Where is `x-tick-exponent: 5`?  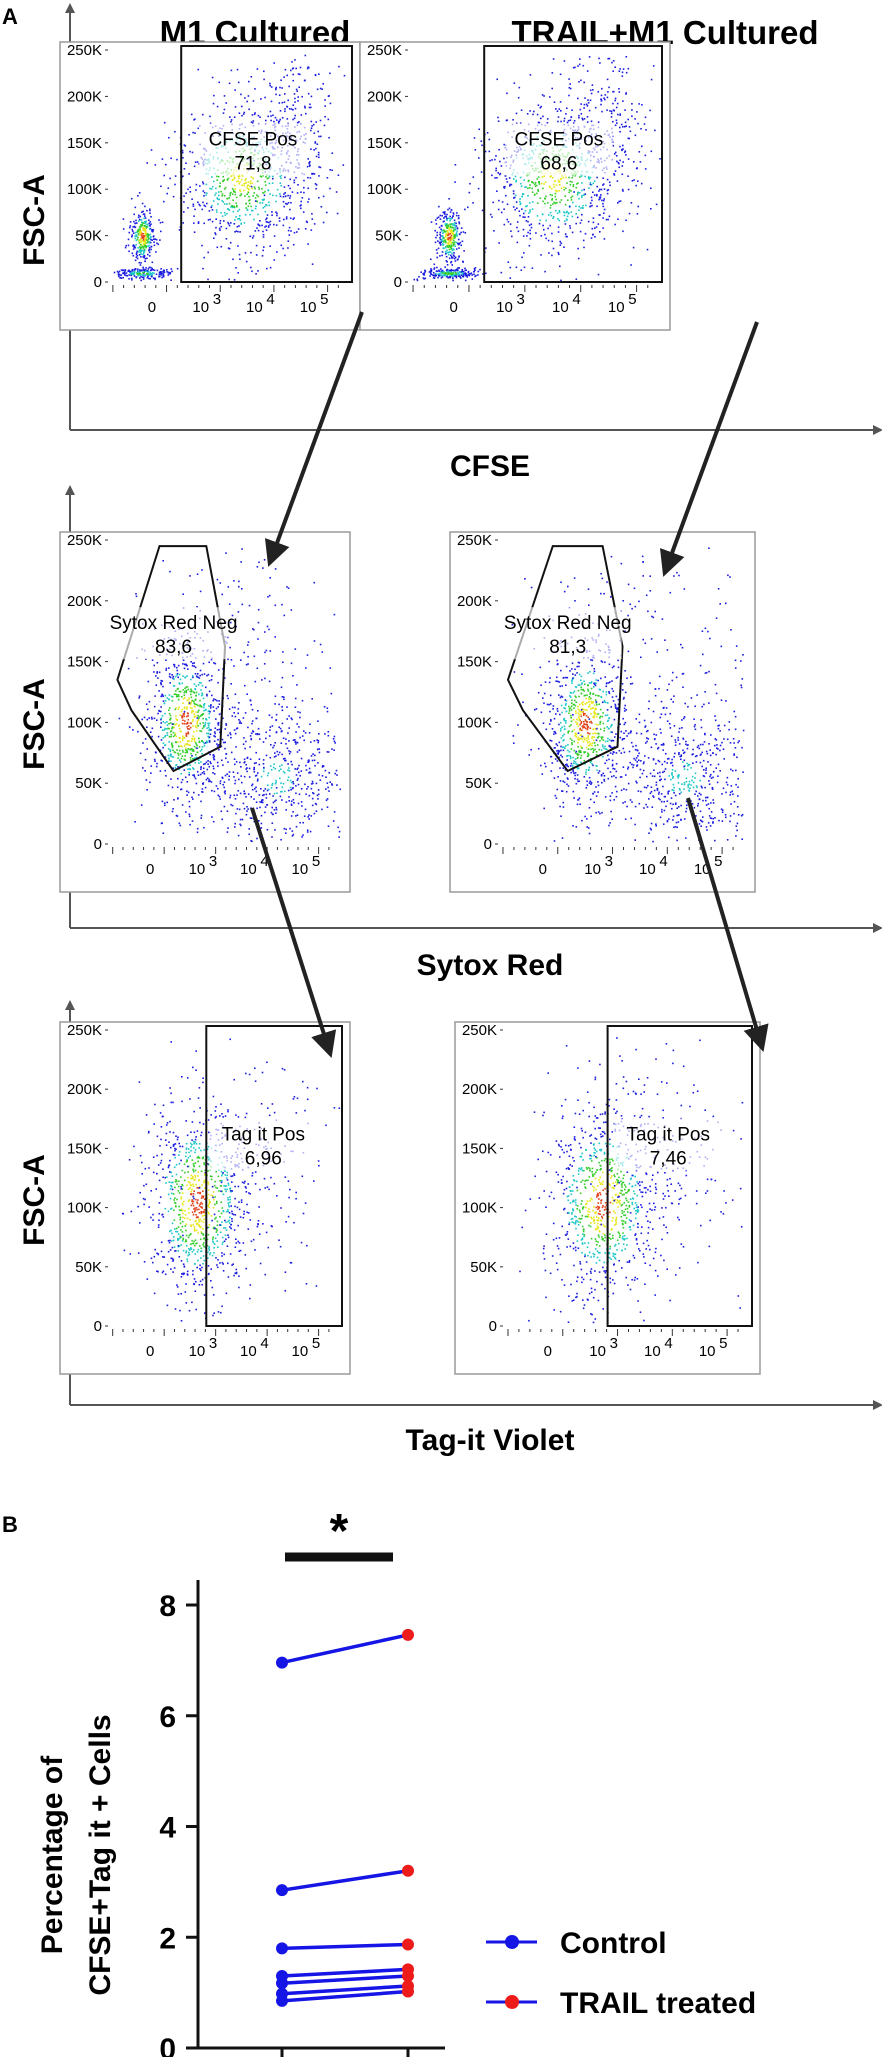 x-tick-exponent: 5 is located at coordinates (632, 299).